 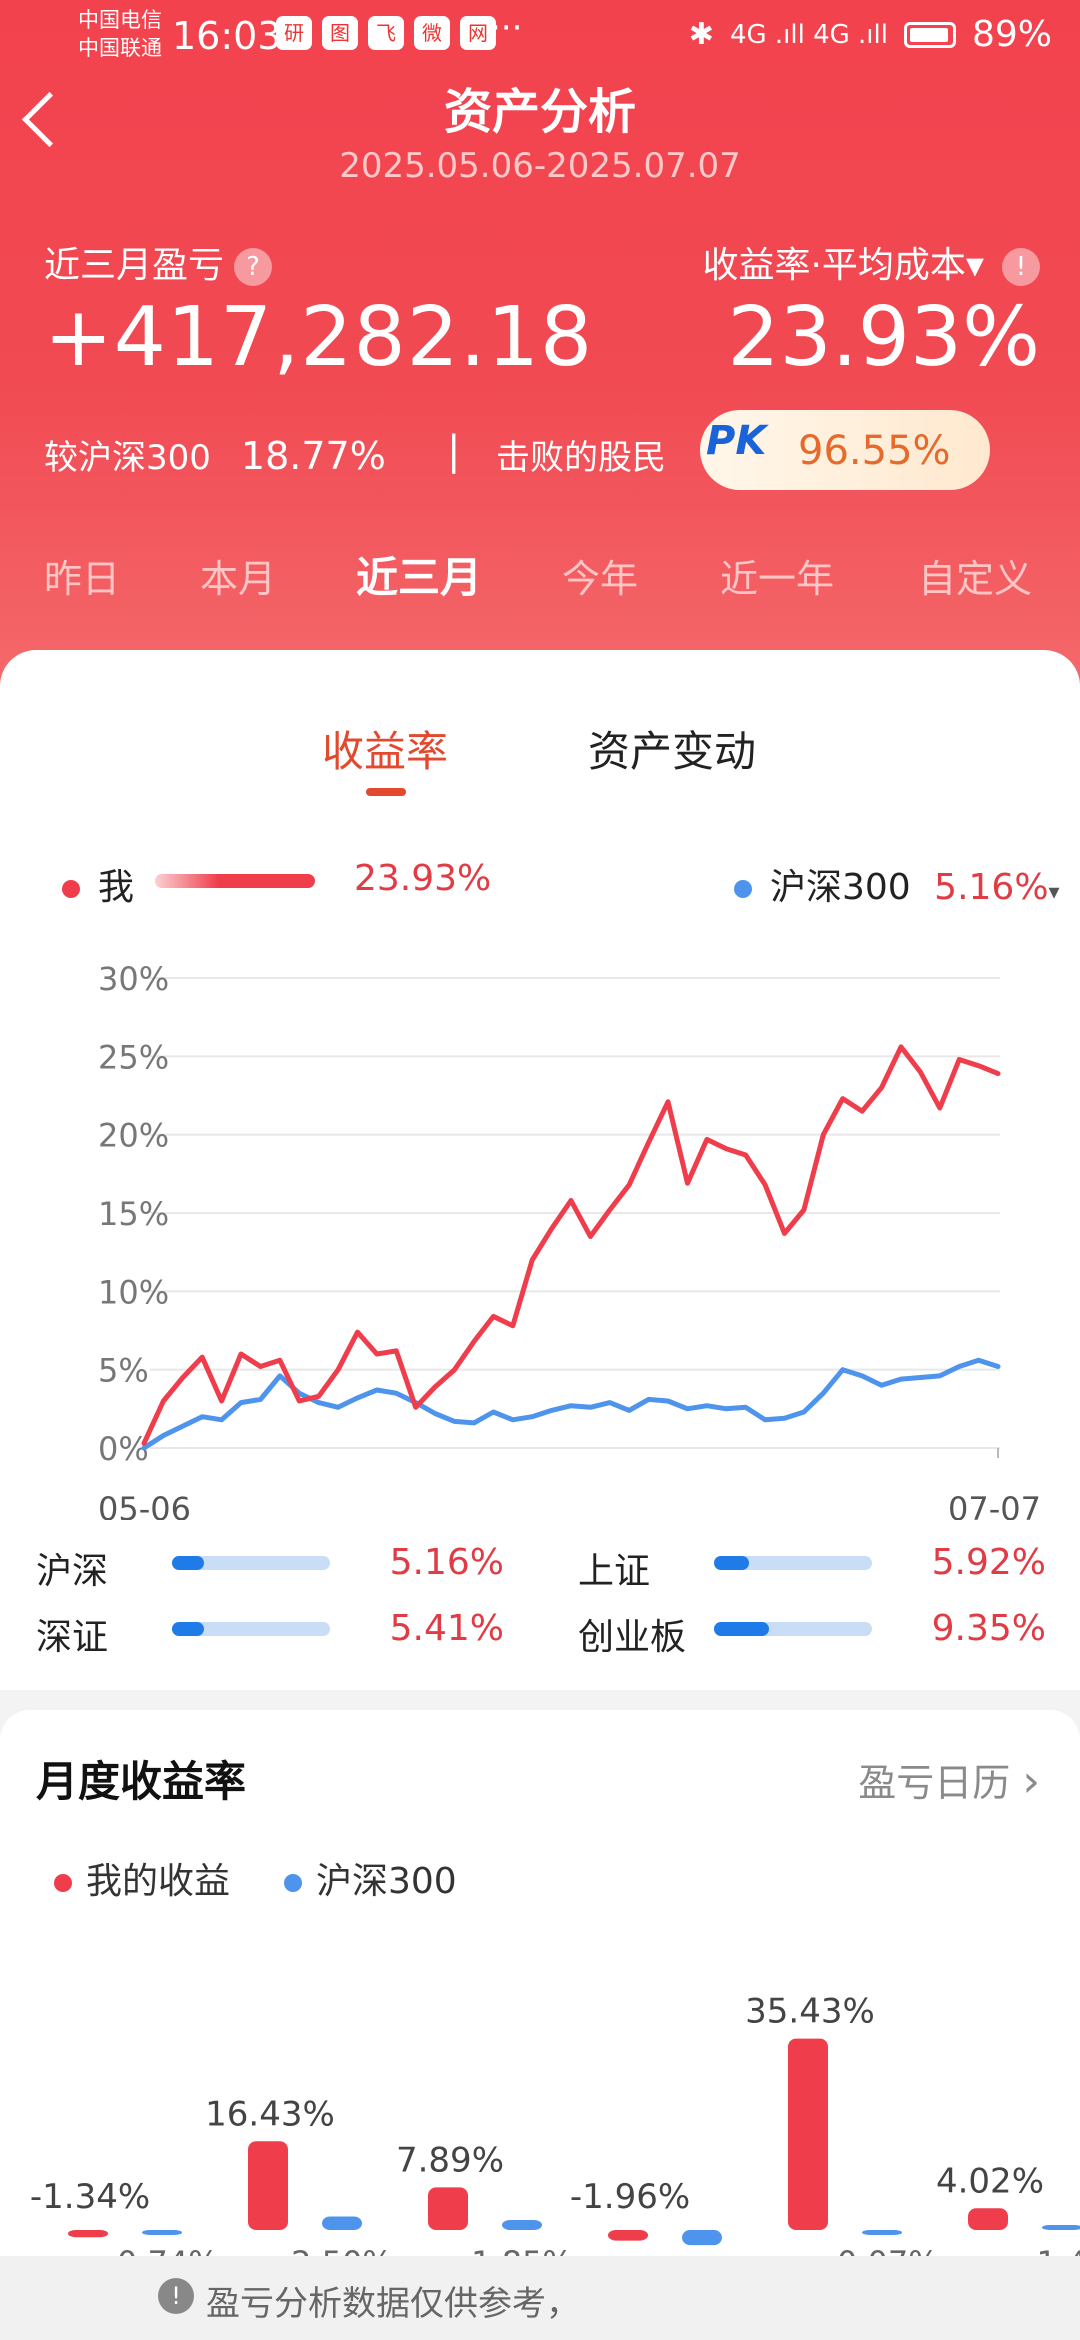 What do you see at coordinates (176, 2296) in the screenshot?
I see `notice-icon: !` at bounding box center [176, 2296].